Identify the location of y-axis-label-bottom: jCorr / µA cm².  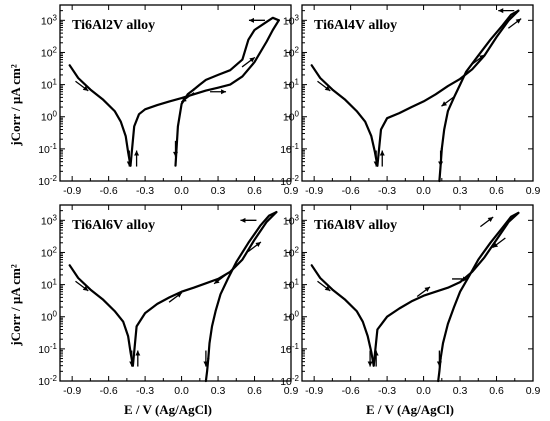
(15, 305).